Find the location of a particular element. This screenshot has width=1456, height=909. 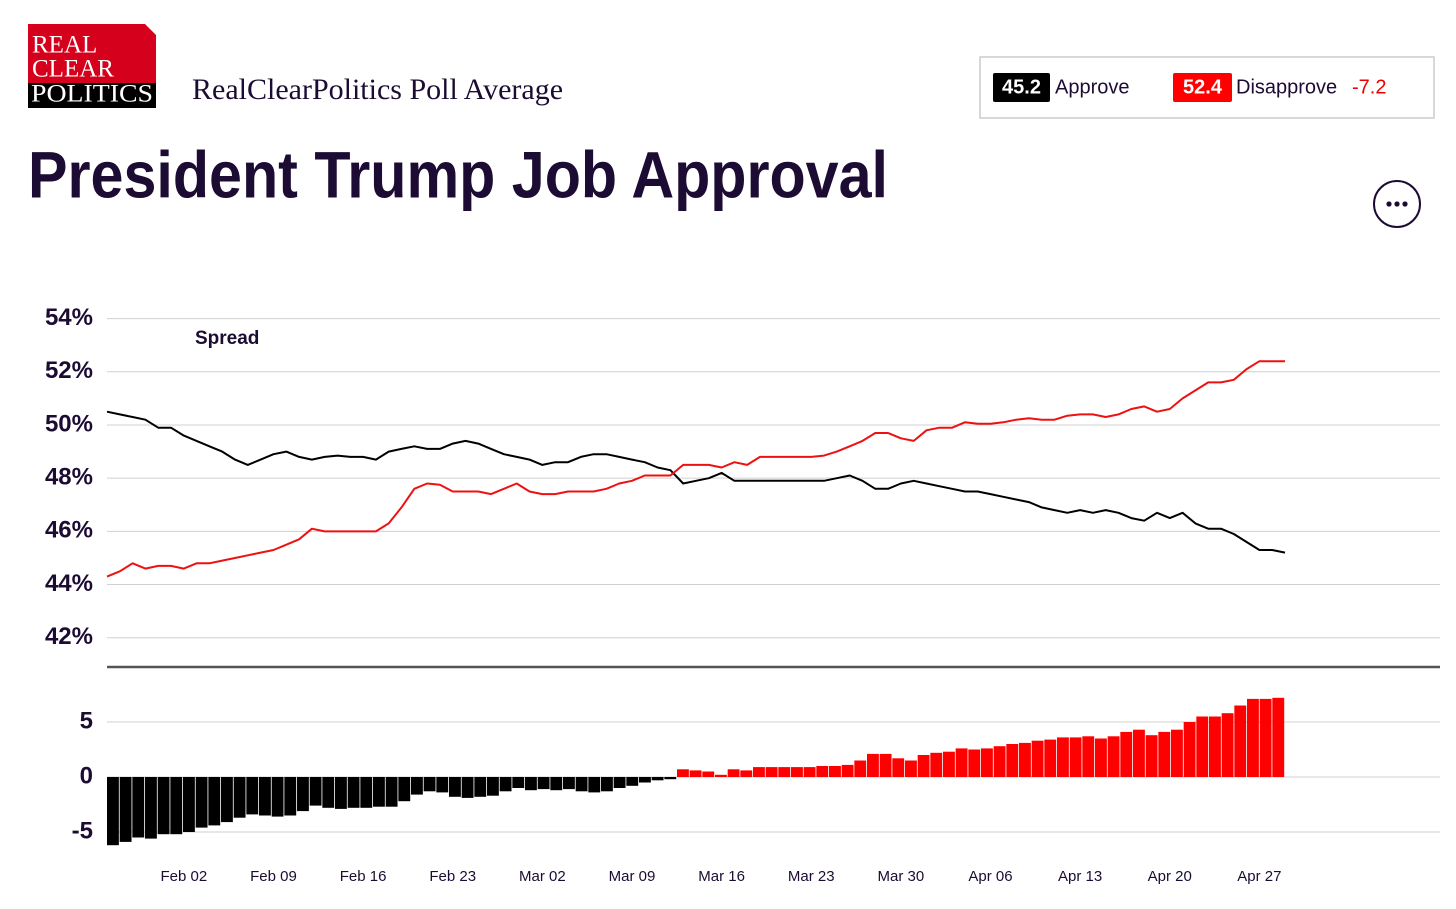

line-approve is located at coordinates (696, 482).